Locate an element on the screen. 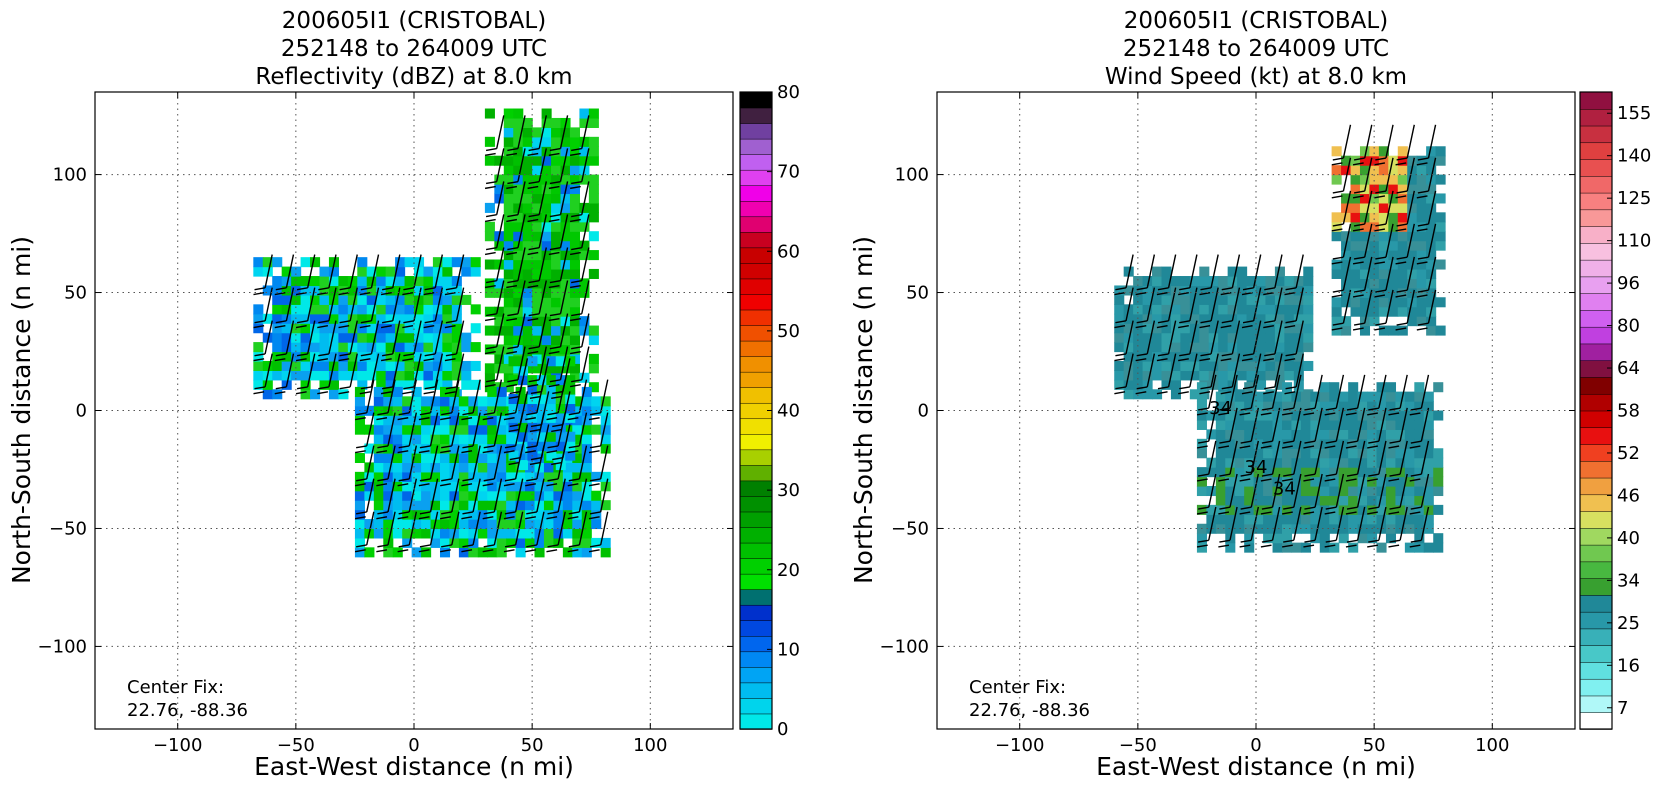  colorbar-tick-label: 0 is located at coordinates (782, 729).